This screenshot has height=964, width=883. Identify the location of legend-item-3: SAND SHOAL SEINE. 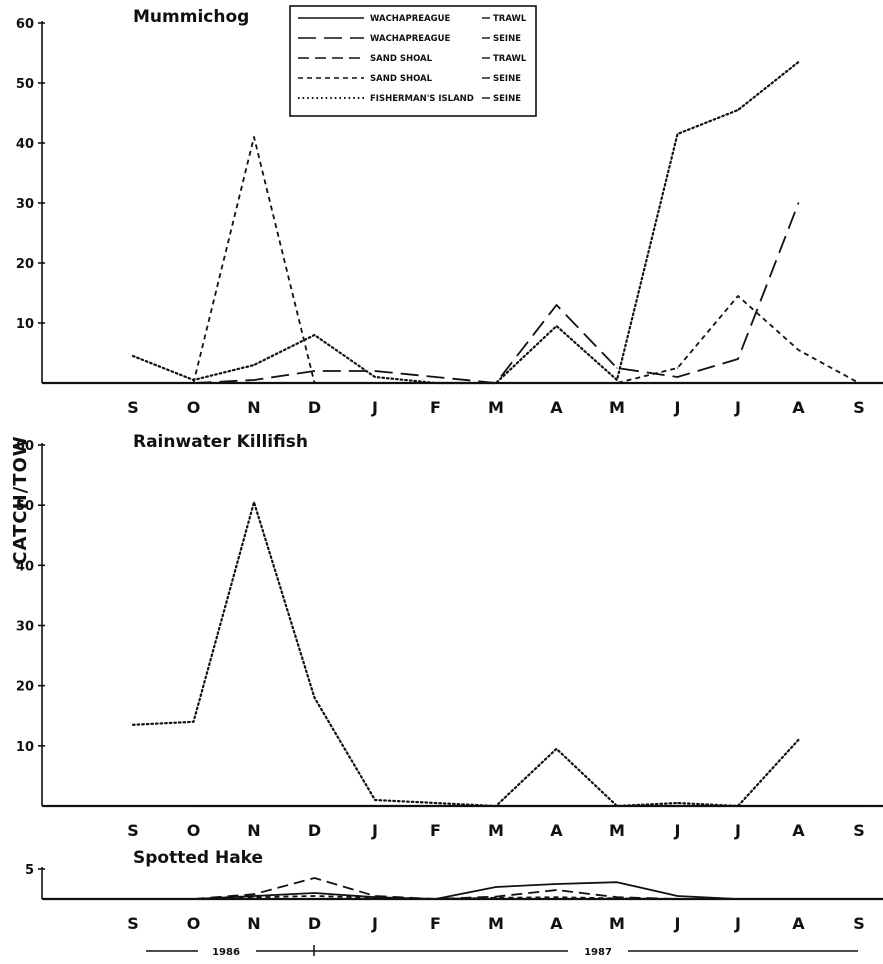
(409, 79).